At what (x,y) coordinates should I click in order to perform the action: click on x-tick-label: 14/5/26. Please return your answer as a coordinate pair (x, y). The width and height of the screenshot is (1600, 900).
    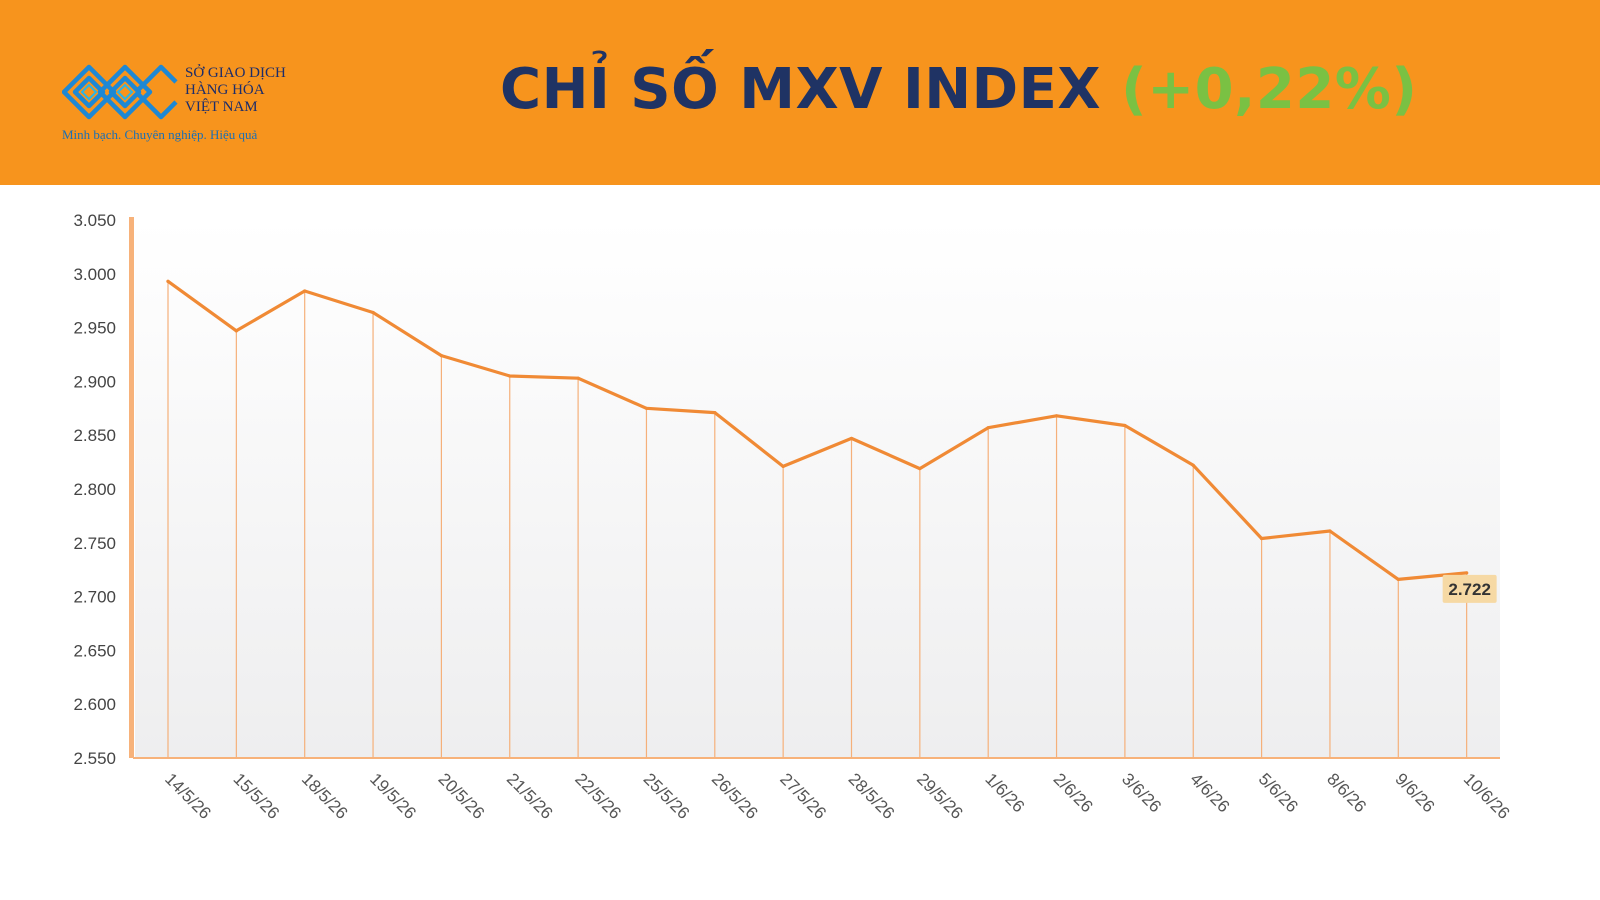
    Looking at the image, I should click on (188, 796).